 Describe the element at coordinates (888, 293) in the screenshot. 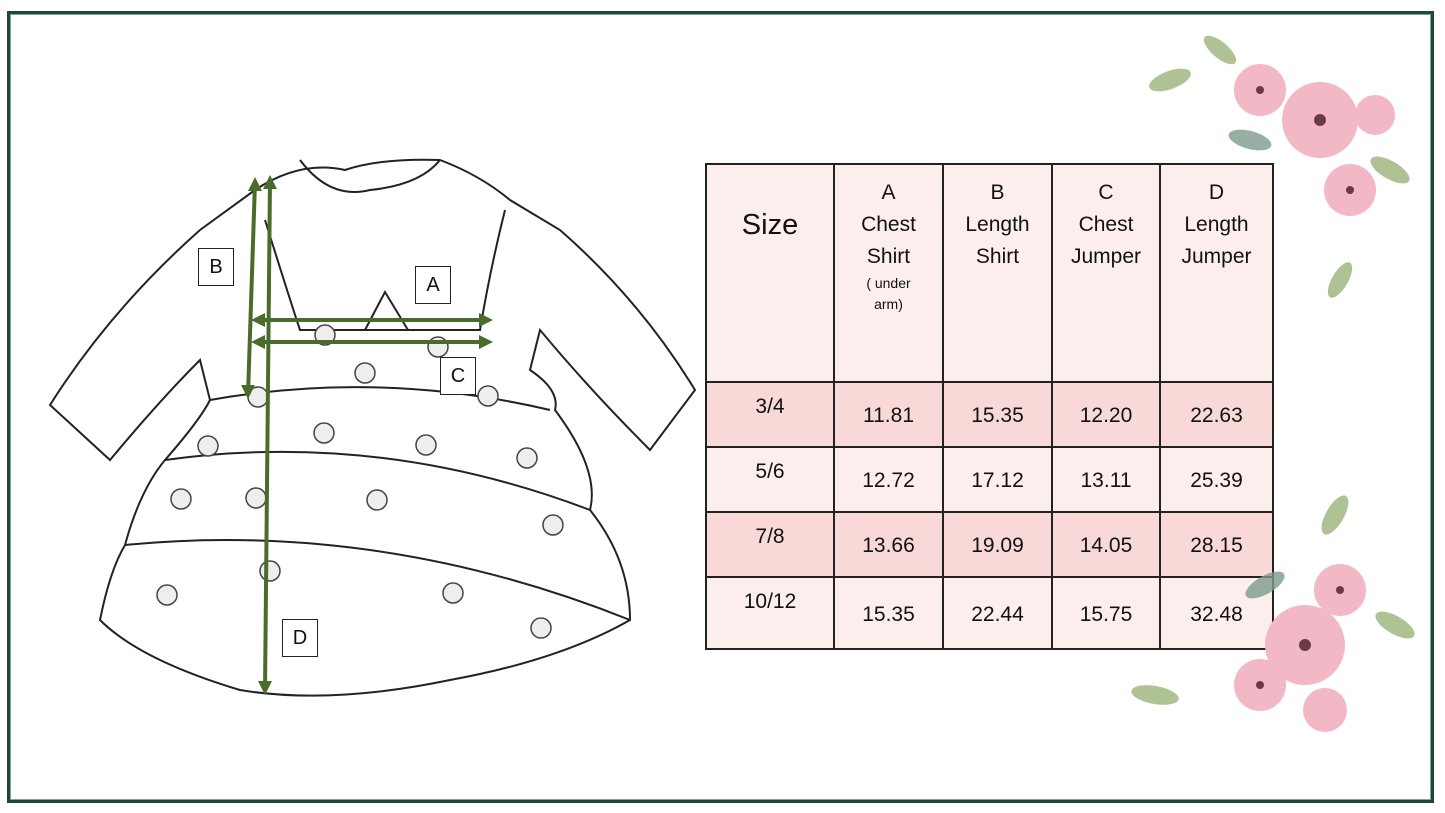

I see `header-note: ( under arm)` at that location.